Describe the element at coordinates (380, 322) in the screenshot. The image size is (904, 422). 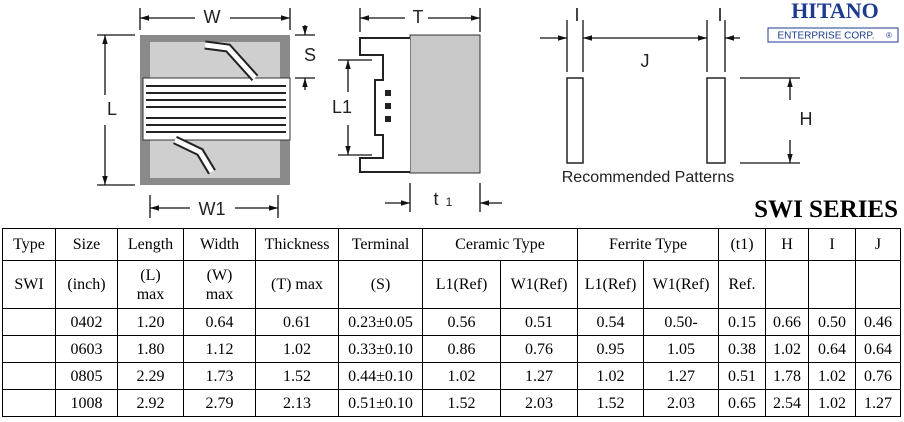
I see `data-cell: 0.23±0.05` at that location.